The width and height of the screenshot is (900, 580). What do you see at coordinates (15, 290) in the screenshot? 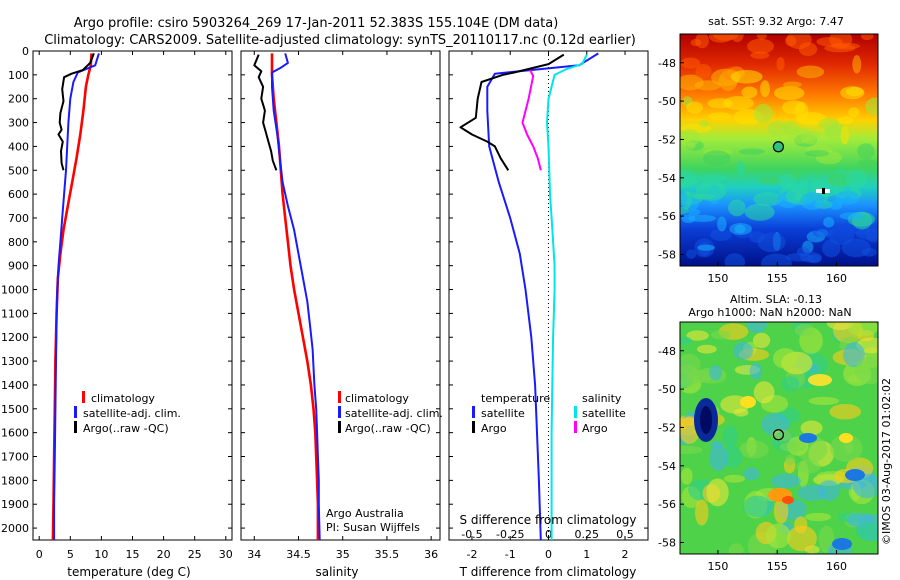
I see `depth-tick-label: 1000` at bounding box center [15, 290].